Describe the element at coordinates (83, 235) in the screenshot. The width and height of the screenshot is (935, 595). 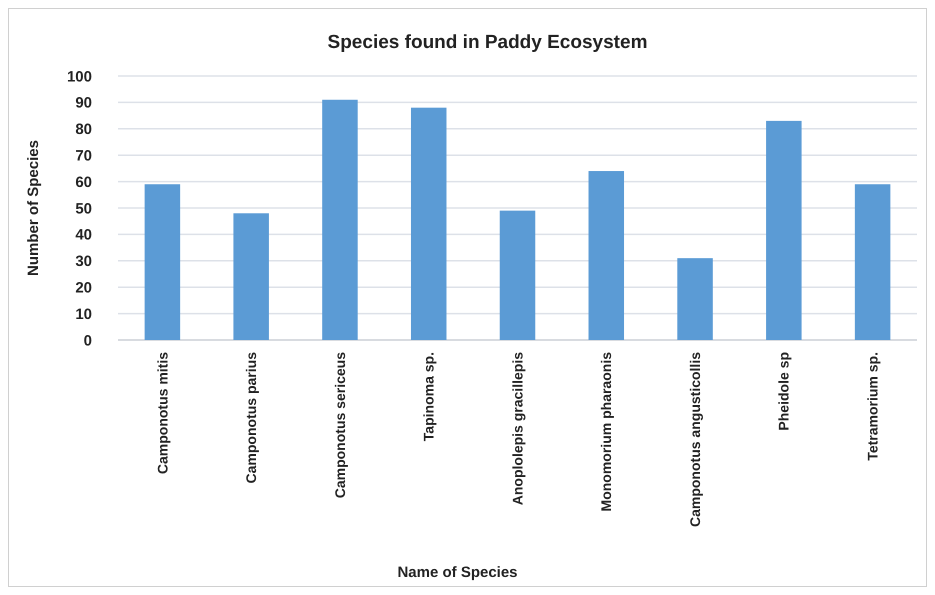
I see `y-tick-label: 40` at that location.